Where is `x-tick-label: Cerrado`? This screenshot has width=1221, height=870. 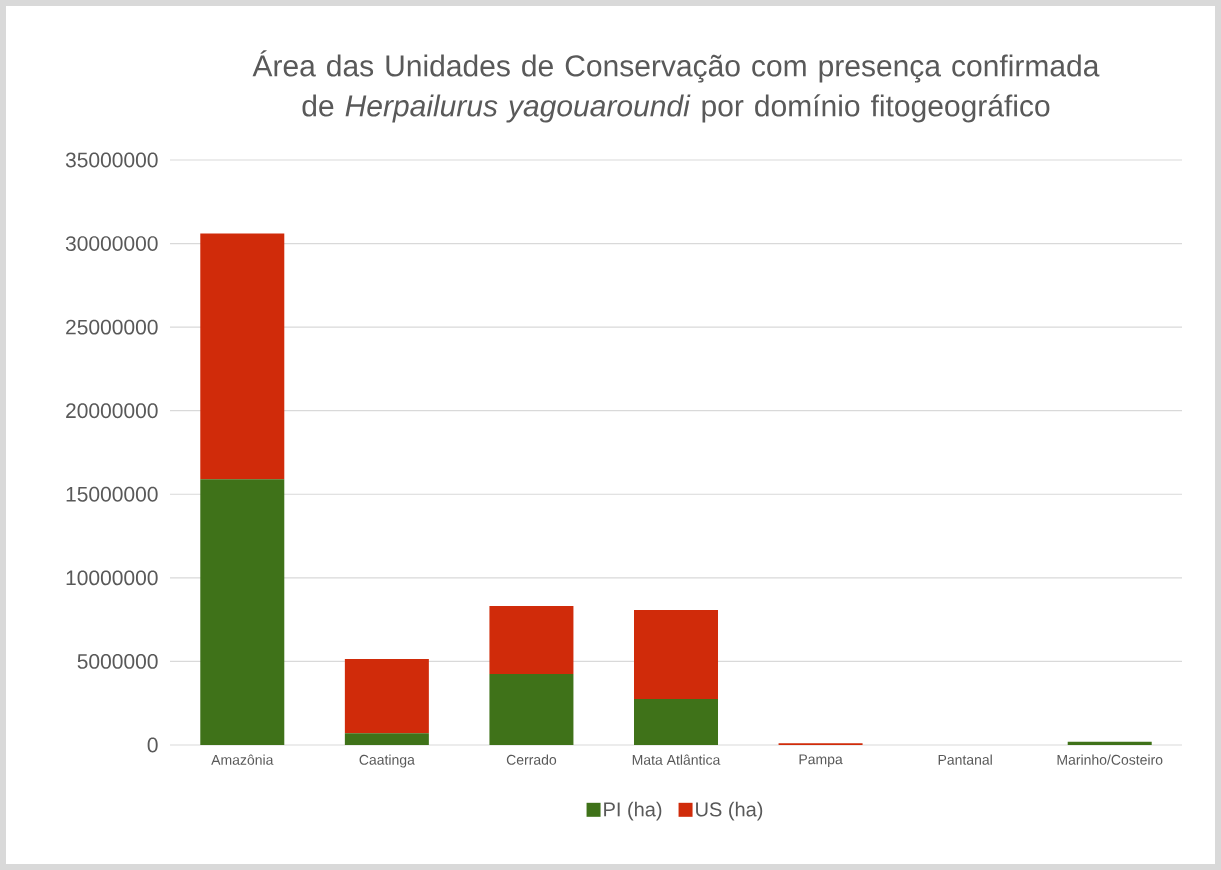
x-tick-label: Cerrado is located at coordinates (531, 759).